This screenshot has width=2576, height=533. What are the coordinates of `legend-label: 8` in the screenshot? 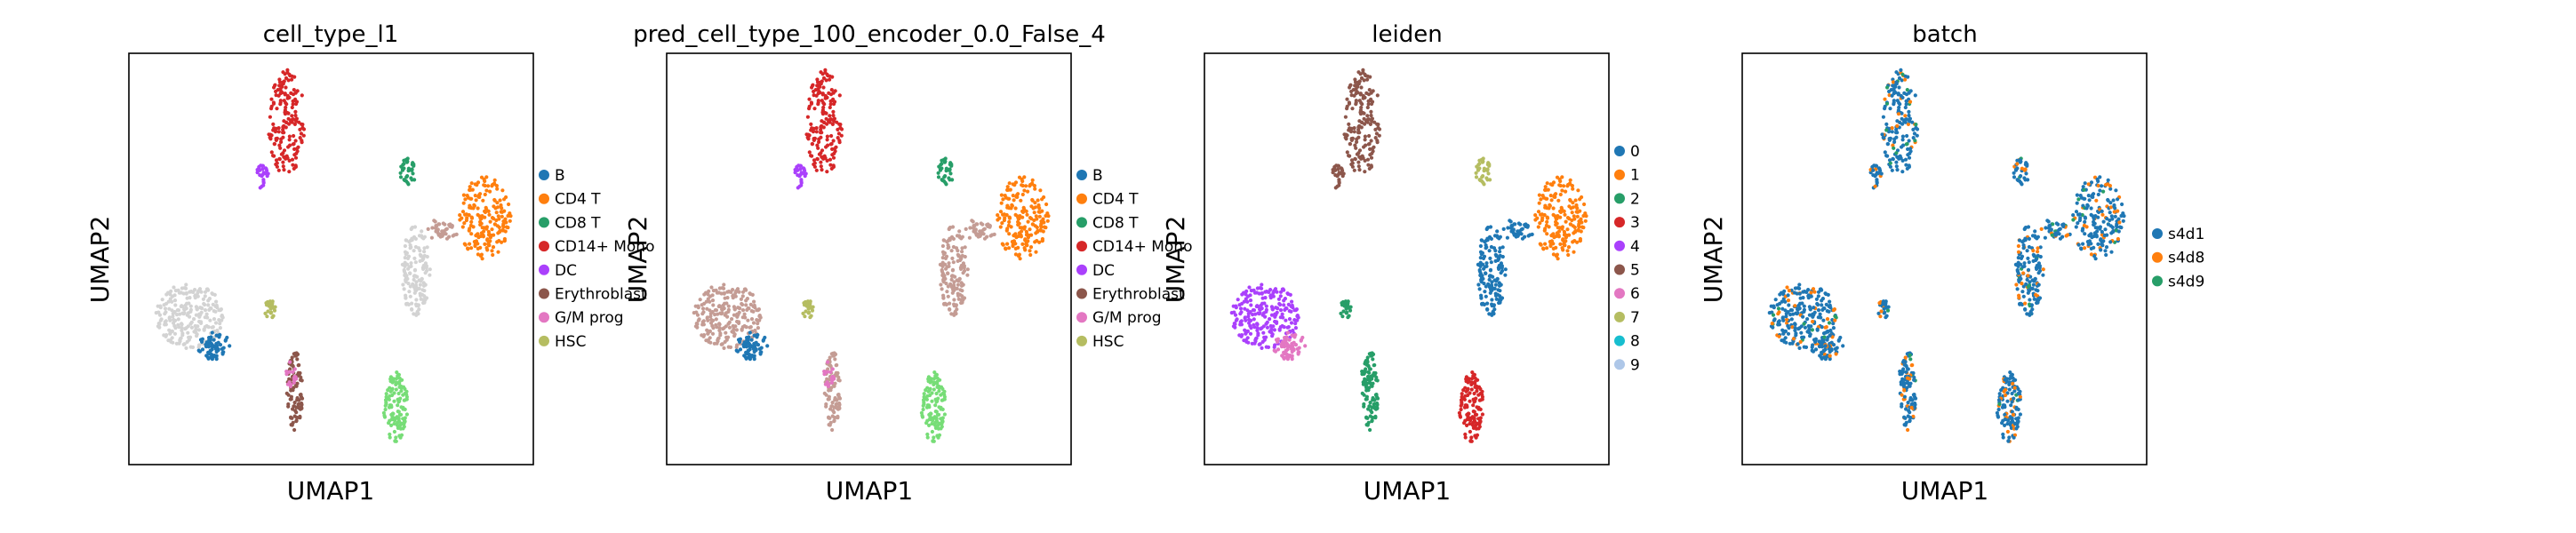 It's located at (1635, 342).